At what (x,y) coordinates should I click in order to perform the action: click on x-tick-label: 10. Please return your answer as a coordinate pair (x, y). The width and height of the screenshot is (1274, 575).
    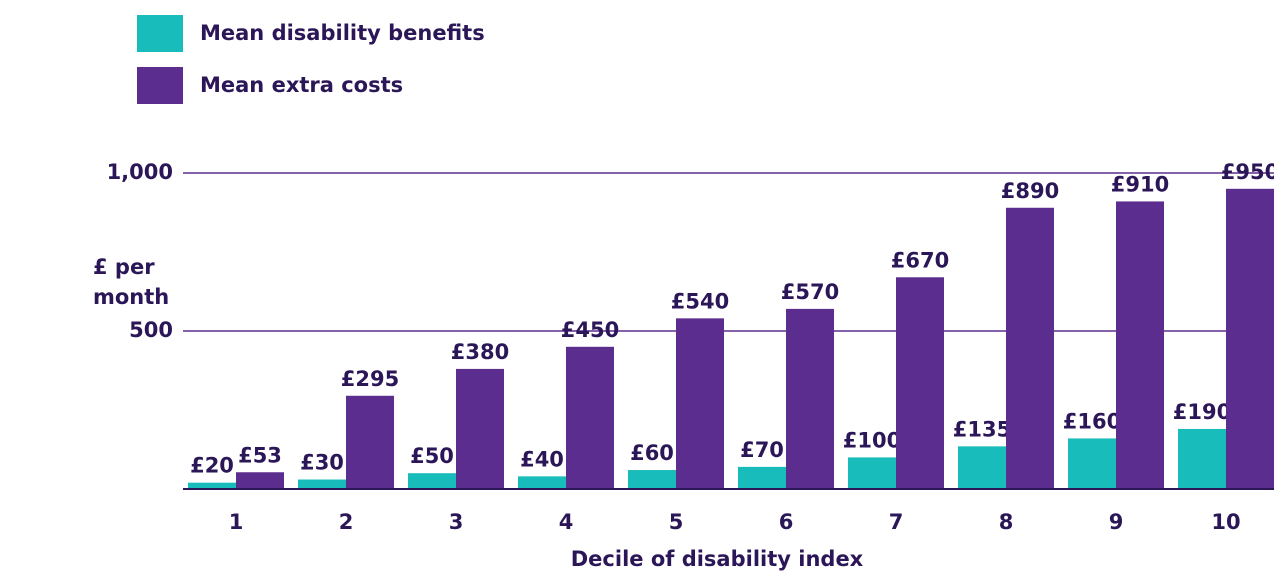
    Looking at the image, I should click on (1225, 522).